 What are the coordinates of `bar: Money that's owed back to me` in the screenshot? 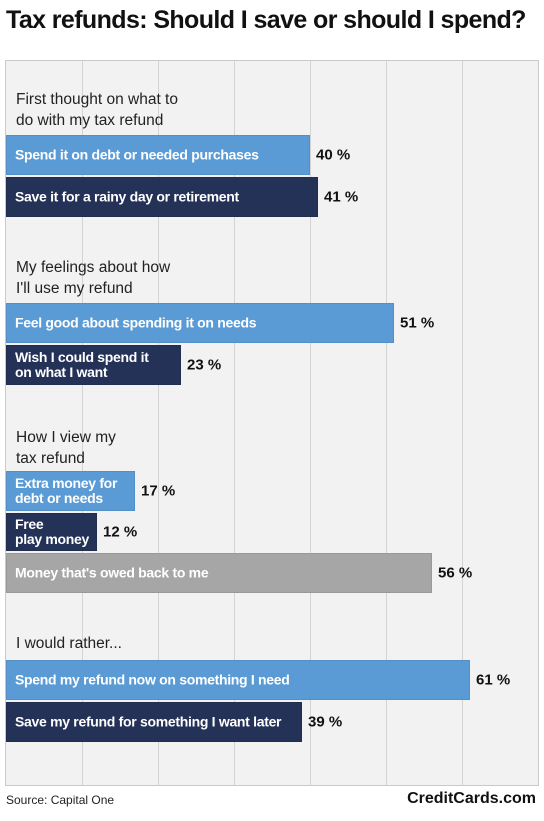 It's located at (219, 573).